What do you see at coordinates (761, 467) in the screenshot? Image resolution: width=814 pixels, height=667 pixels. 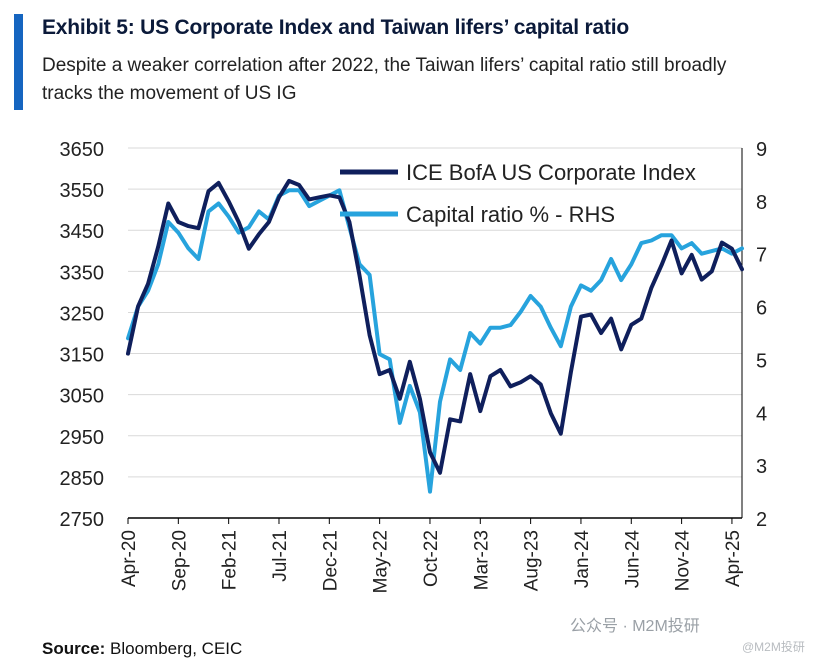 I see `y-right-tick-label: 3` at bounding box center [761, 467].